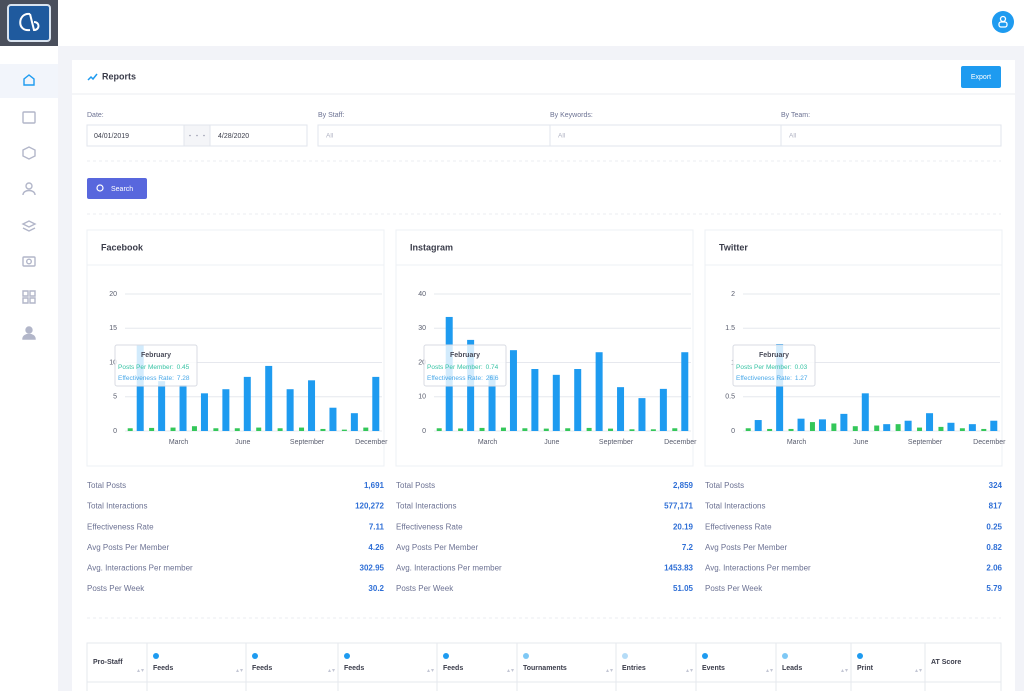 The height and width of the screenshot is (691, 1024). What do you see at coordinates (331, 115) in the screenshot?
I see `filter-label: By Staff:` at bounding box center [331, 115].